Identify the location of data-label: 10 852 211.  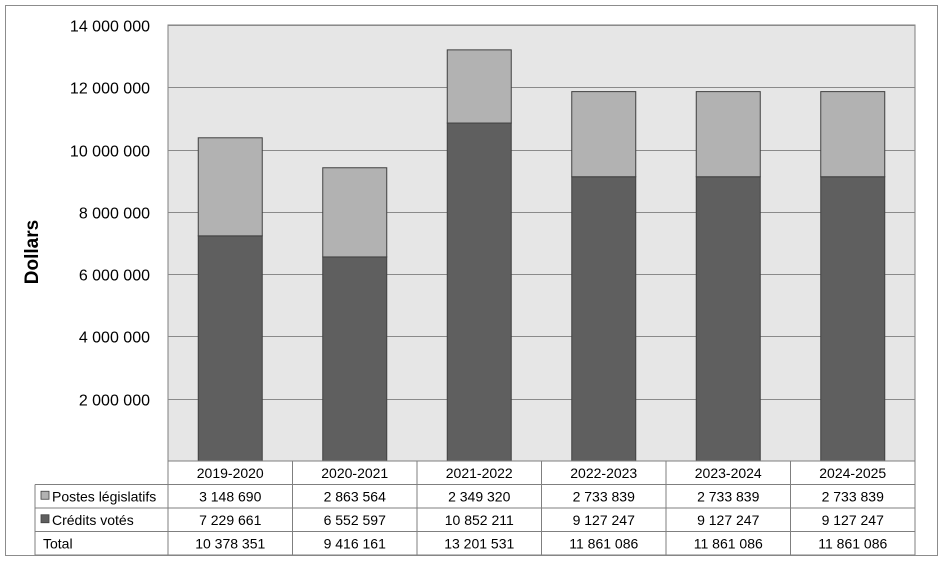
(479, 520).